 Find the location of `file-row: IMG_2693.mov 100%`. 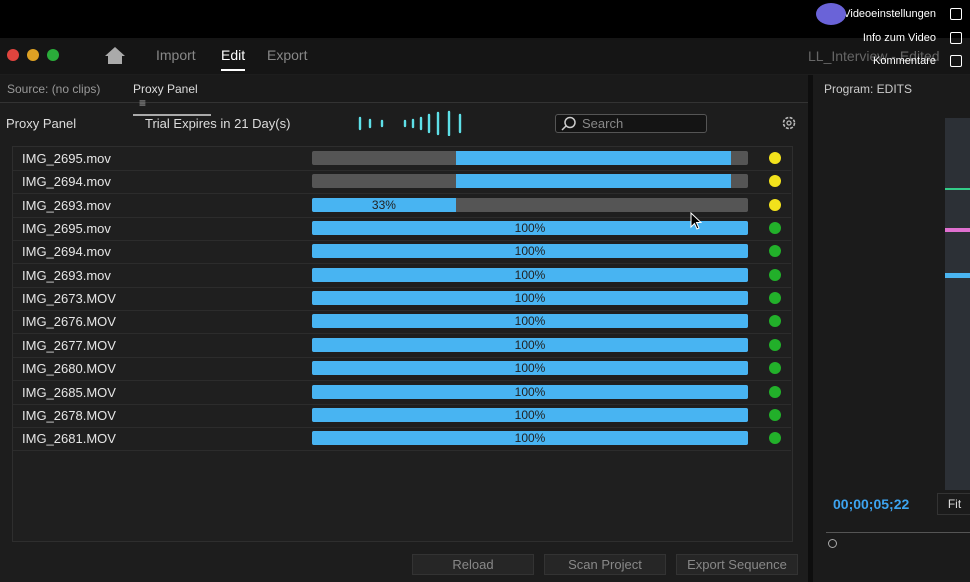

file-row: IMG_2693.mov 100% is located at coordinates (402, 276).